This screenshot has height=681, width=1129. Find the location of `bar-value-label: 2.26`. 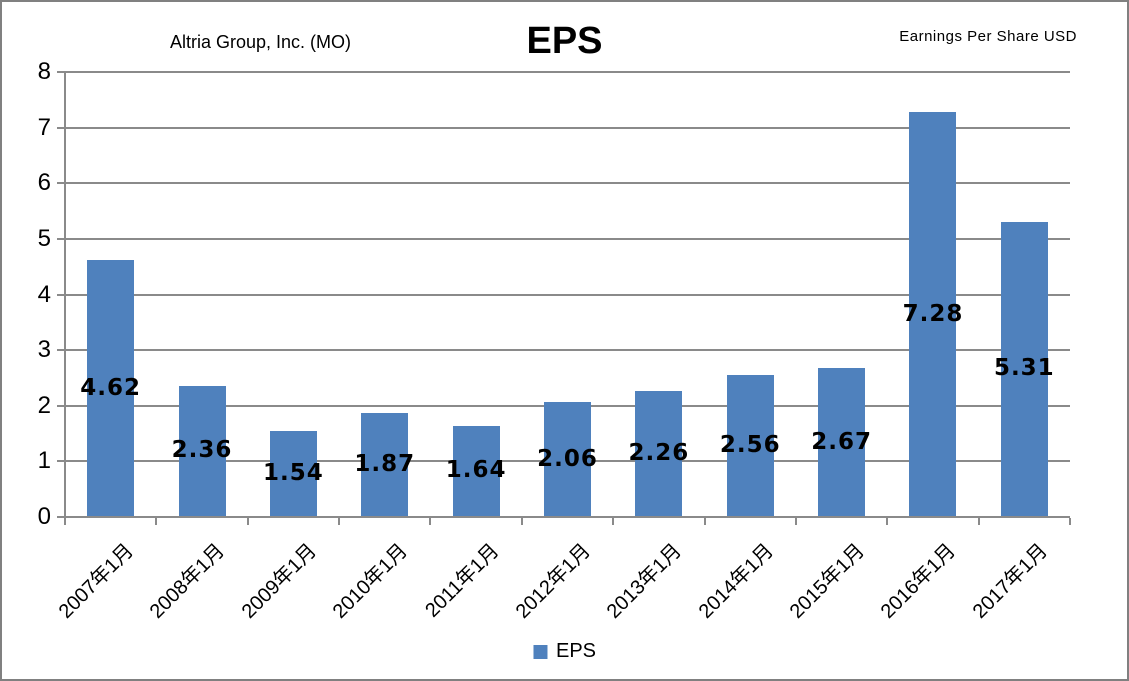

bar-value-label: 2.26 is located at coordinates (659, 453).